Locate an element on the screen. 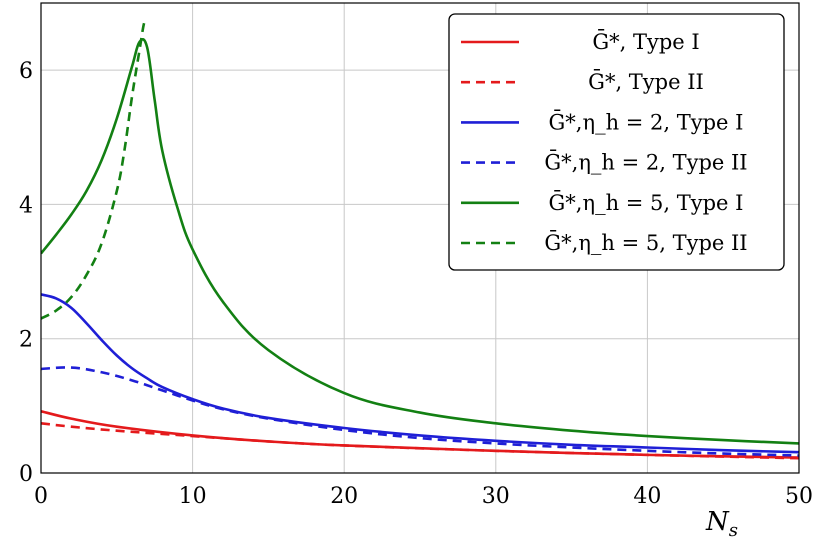  legend-label-5: Ḡ*,η_h = 5, Type I is located at coordinates (646, 202).